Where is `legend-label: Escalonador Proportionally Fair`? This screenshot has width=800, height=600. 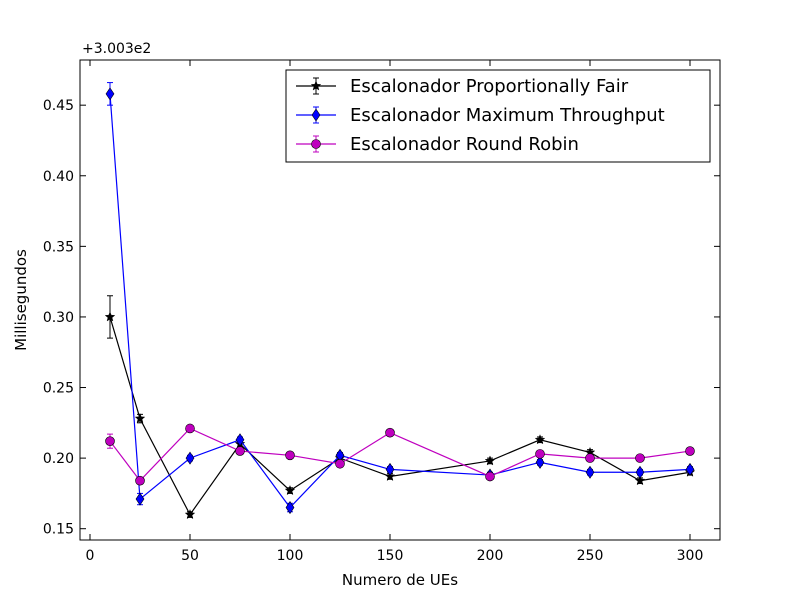 legend-label: Escalonador Proportionally Fair is located at coordinates (489, 86).